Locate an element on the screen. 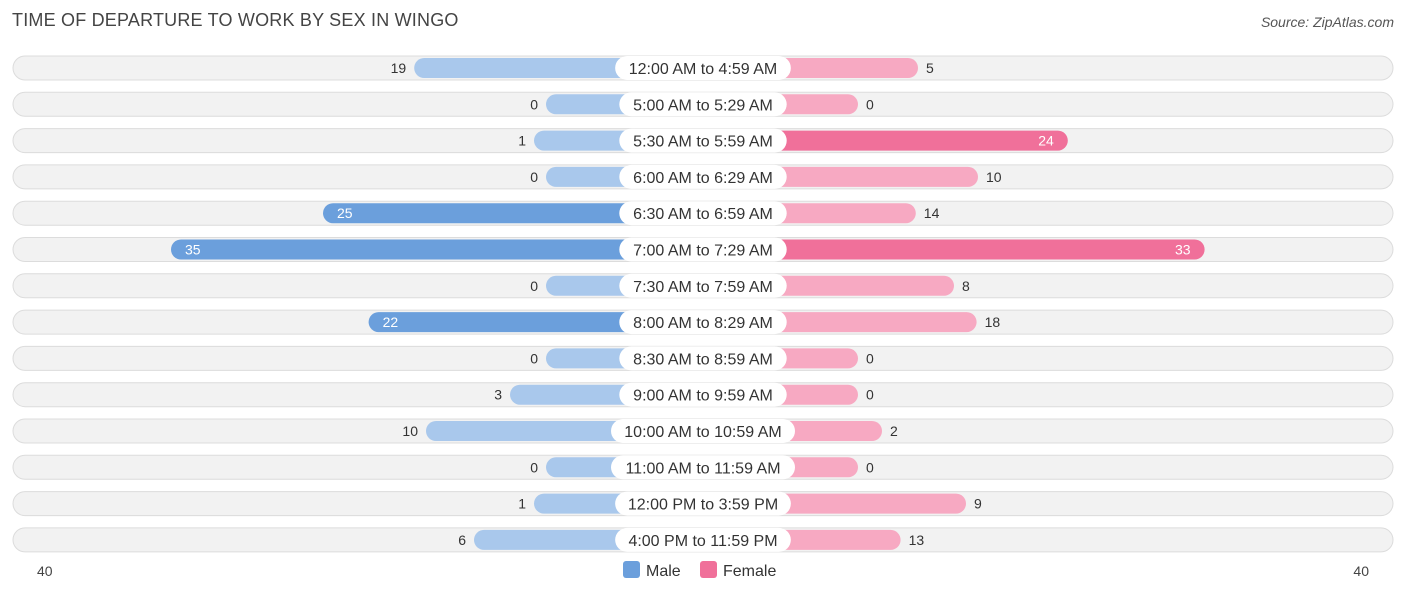  female-value-label: 10 is located at coordinates (994, 177).